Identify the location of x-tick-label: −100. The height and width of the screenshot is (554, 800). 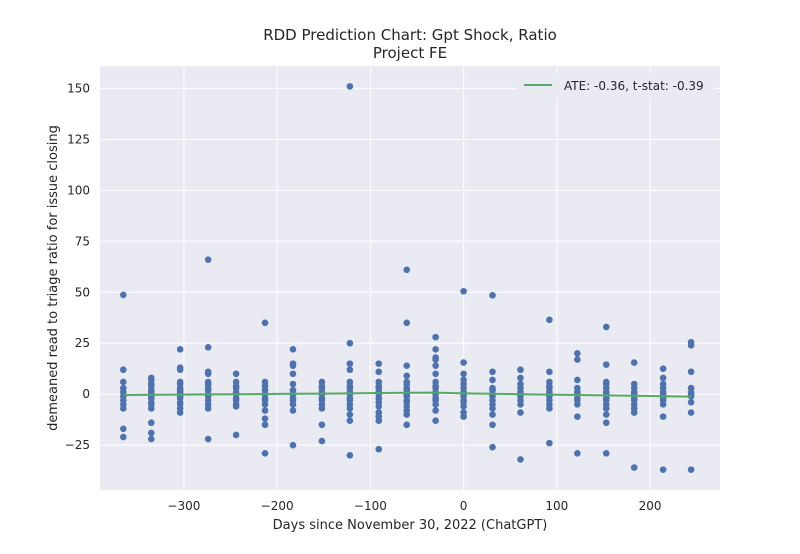
(370, 506).